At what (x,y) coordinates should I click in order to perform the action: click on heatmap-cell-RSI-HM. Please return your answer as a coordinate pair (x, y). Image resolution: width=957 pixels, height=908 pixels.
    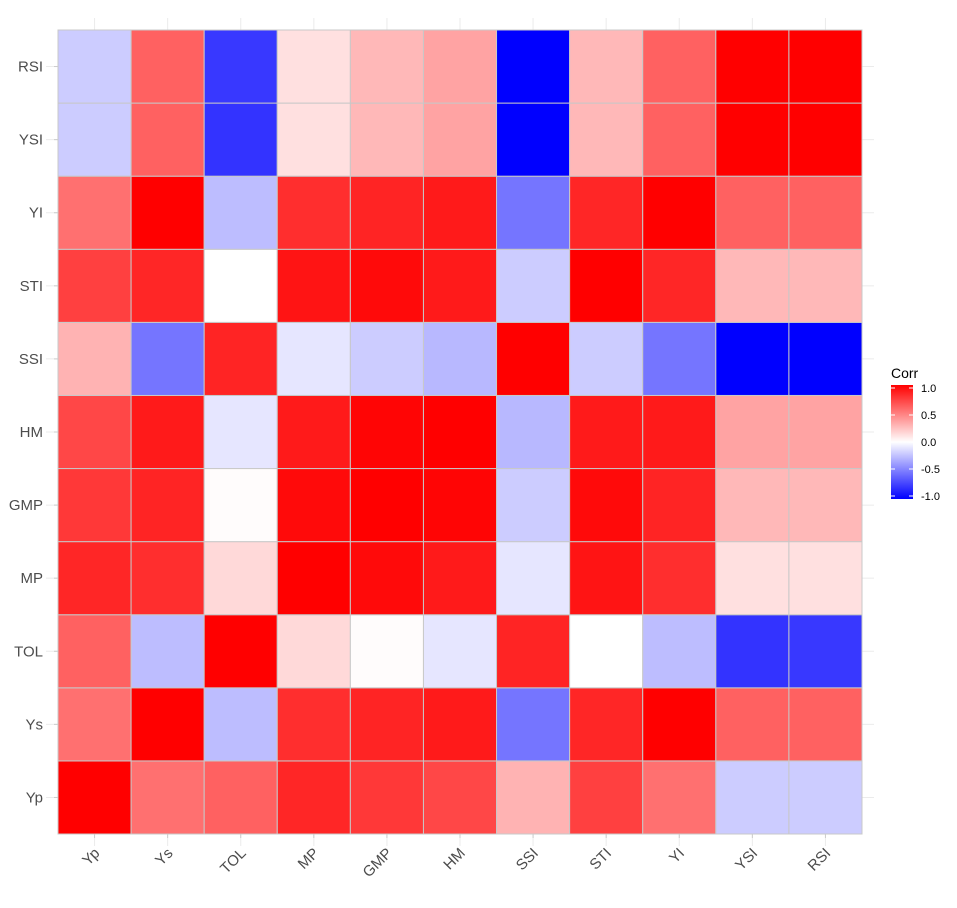
    Looking at the image, I should click on (825, 432).